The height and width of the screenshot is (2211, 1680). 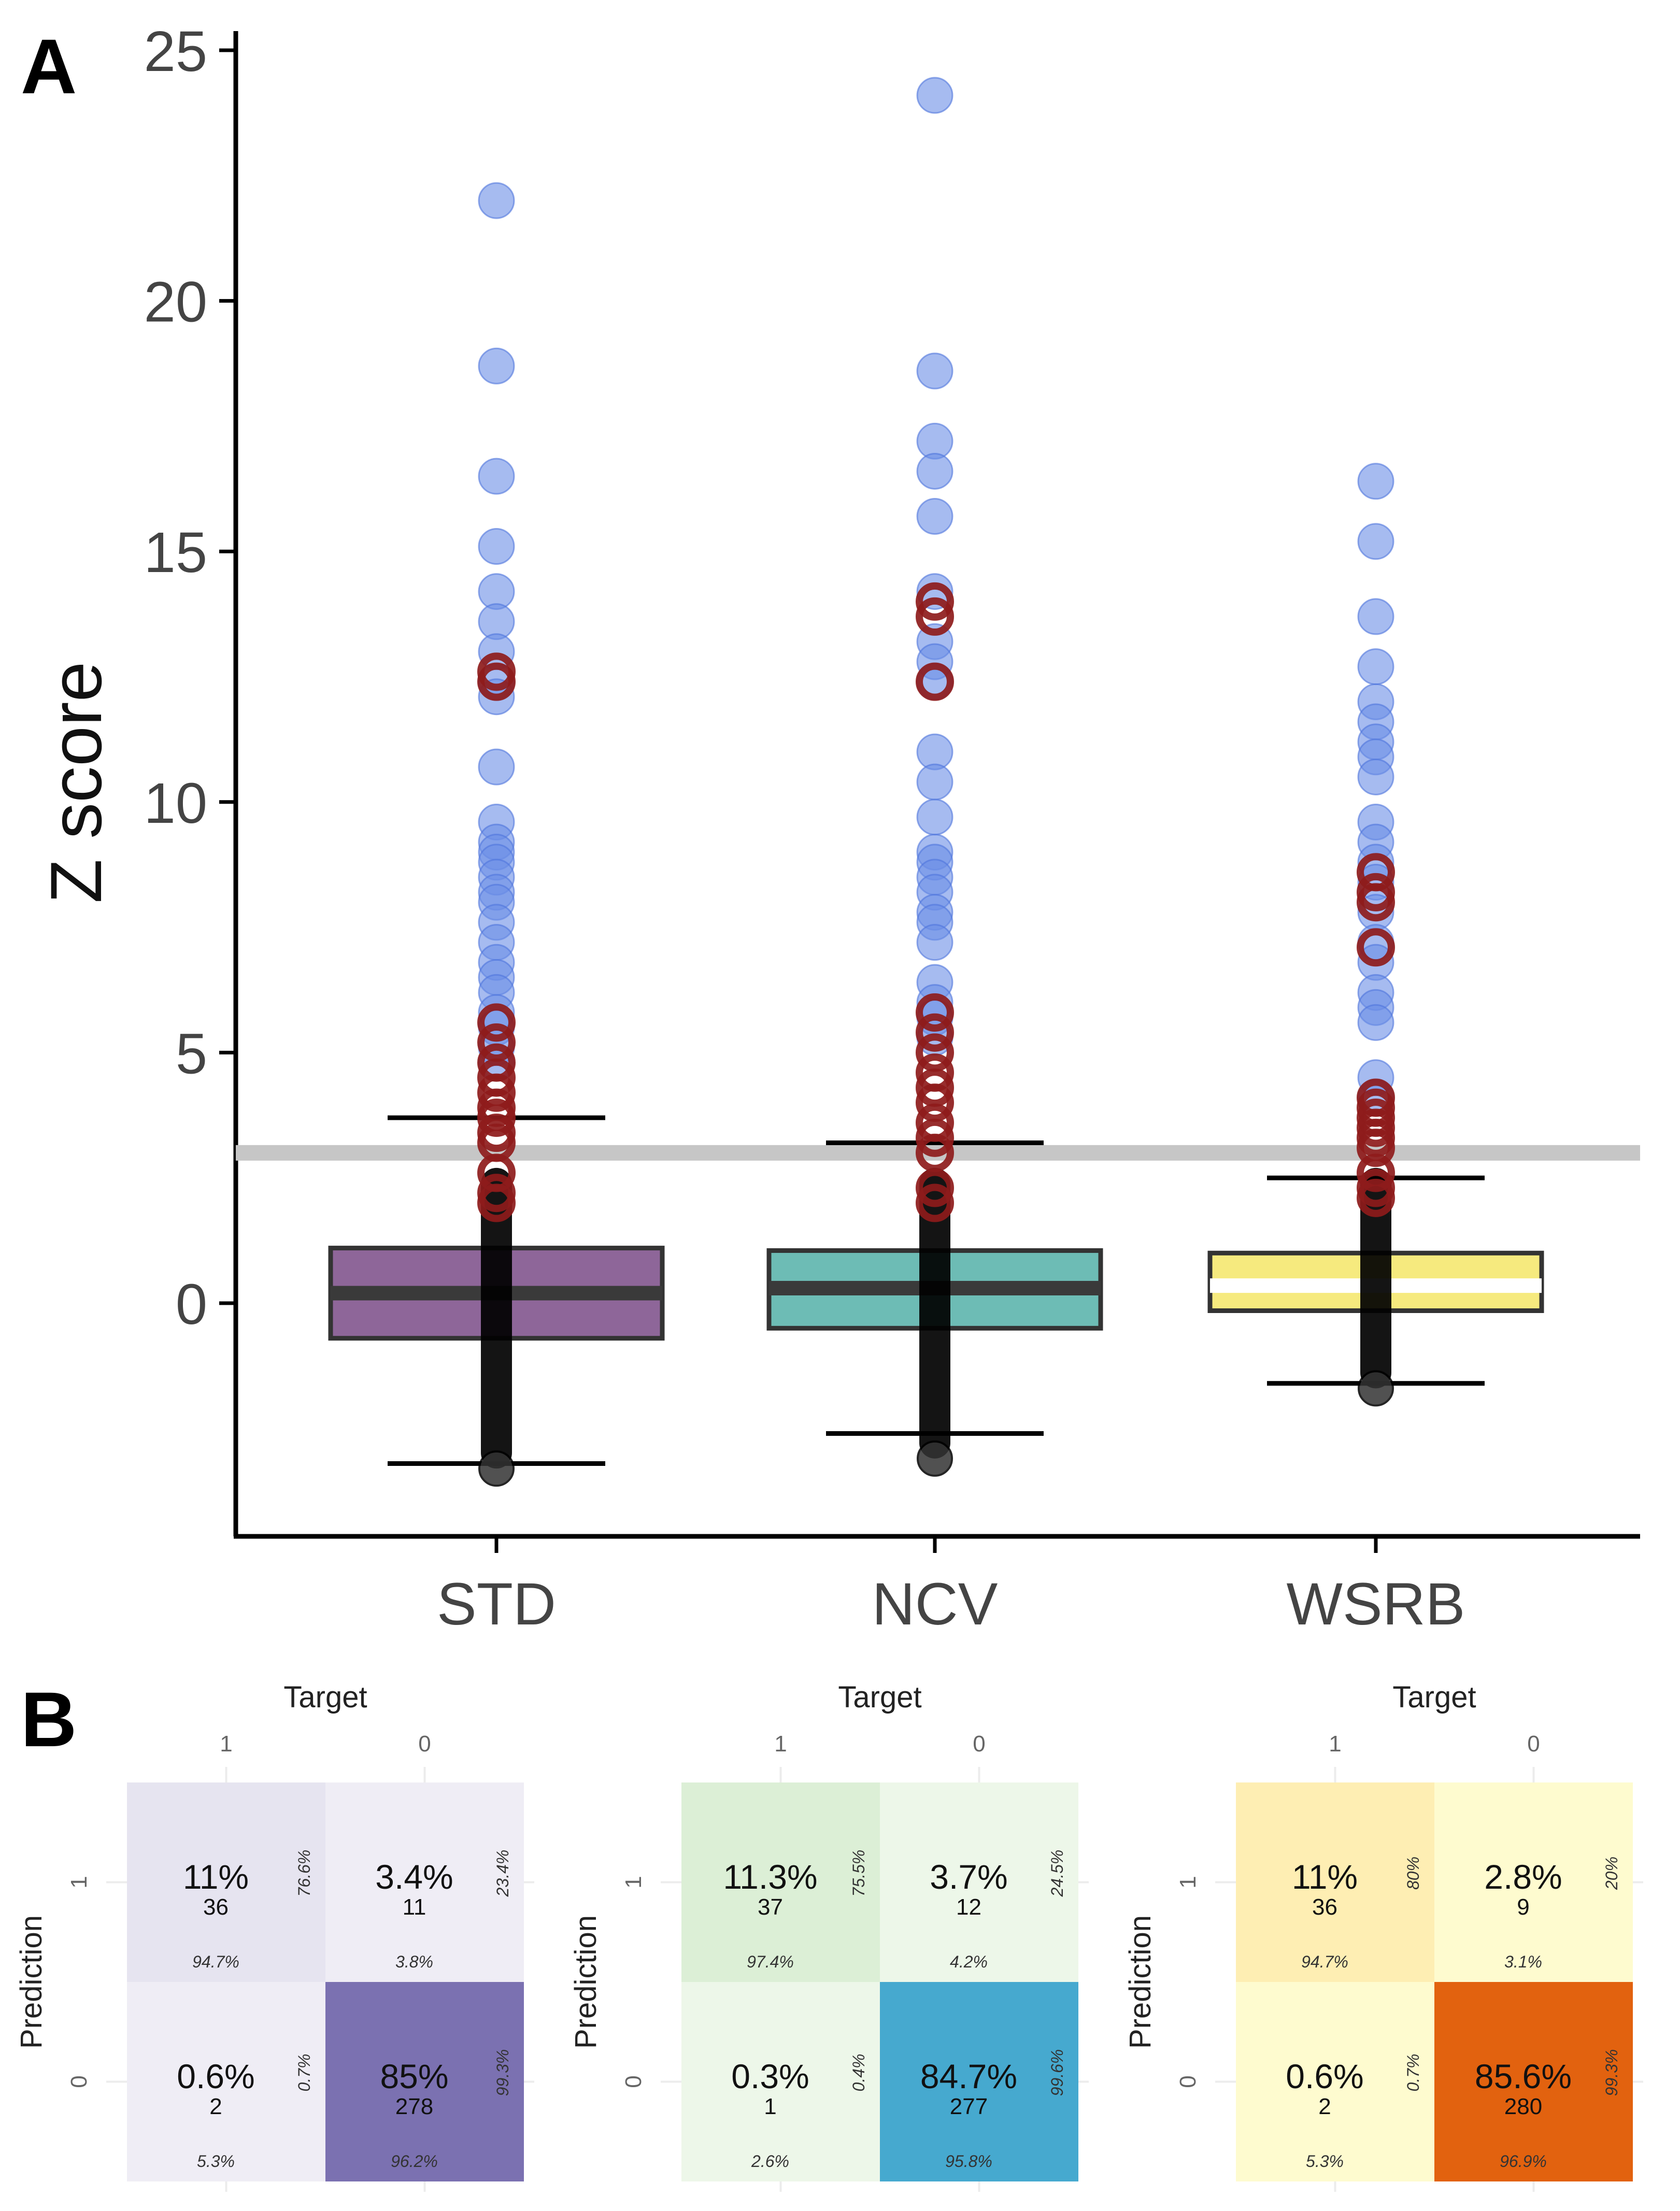 What do you see at coordinates (968, 1907) in the screenshot?
I see `cell-count: 12` at bounding box center [968, 1907].